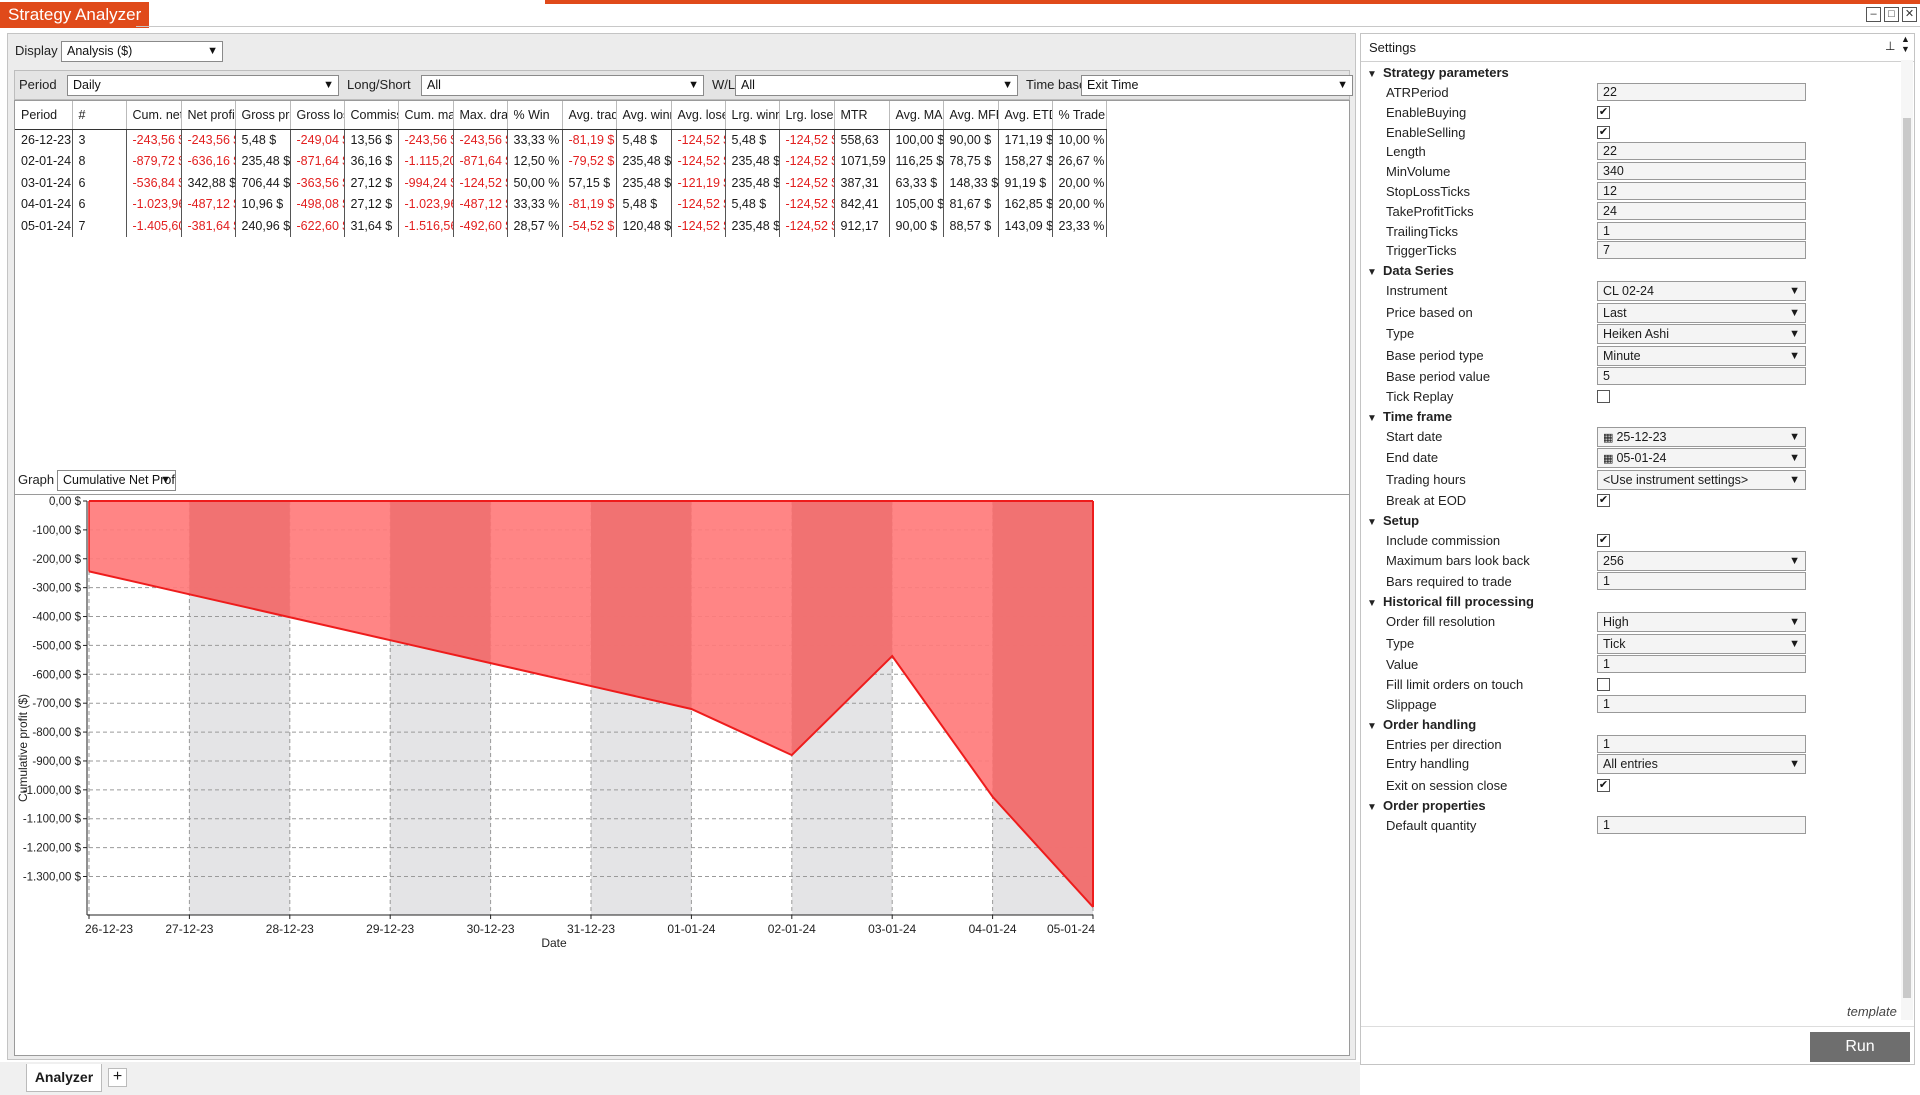 The image size is (1920, 1095). What do you see at coordinates (971, 115) in the screenshot?
I see `column-header: Avg. MFE` at bounding box center [971, 115].